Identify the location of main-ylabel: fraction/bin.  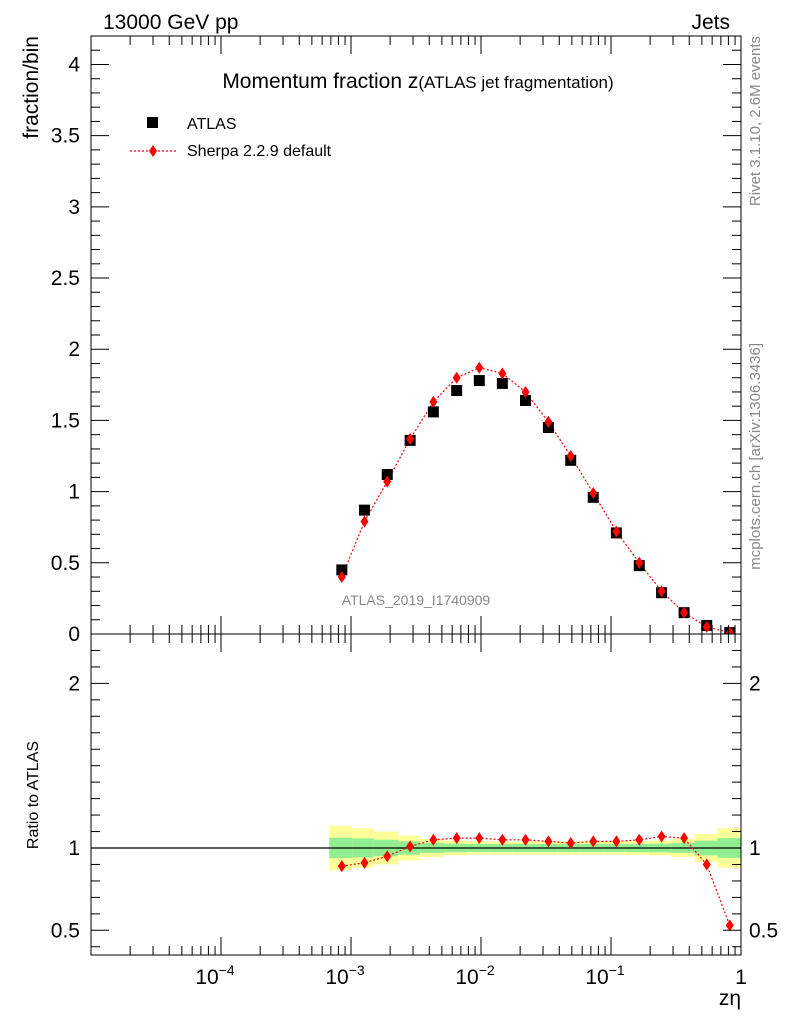
(31, 87).